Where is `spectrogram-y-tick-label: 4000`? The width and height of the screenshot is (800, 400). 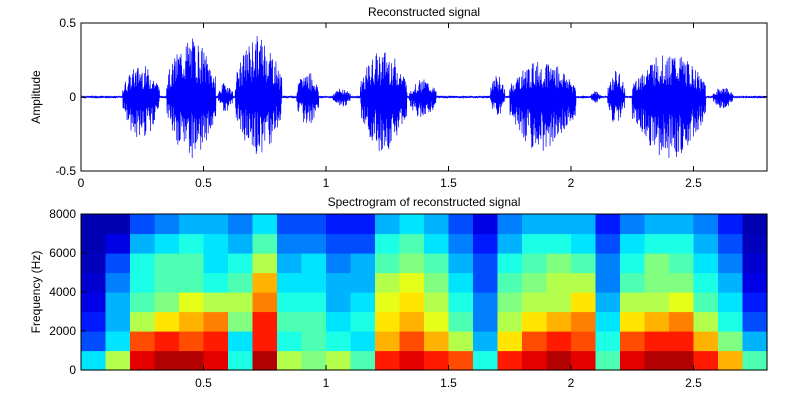 spectrogram-y-tick-label: 4000 is located at coordinates (62, 292).